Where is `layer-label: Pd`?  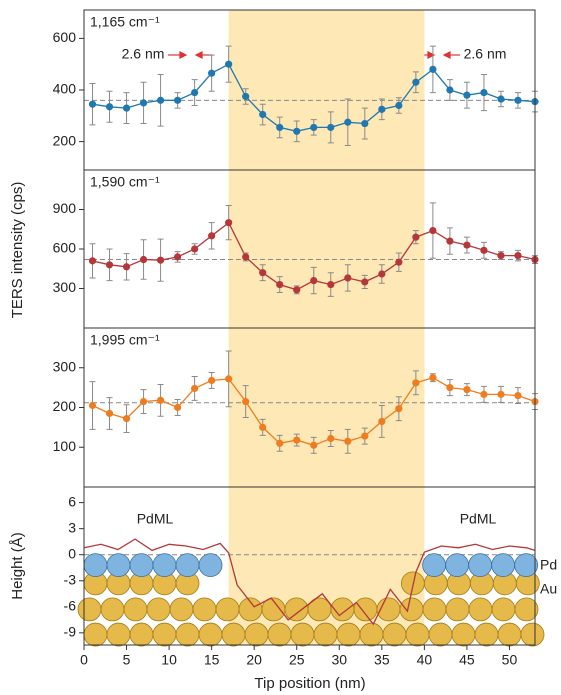 layer-label: Pd is located at coordinates (548, 565).